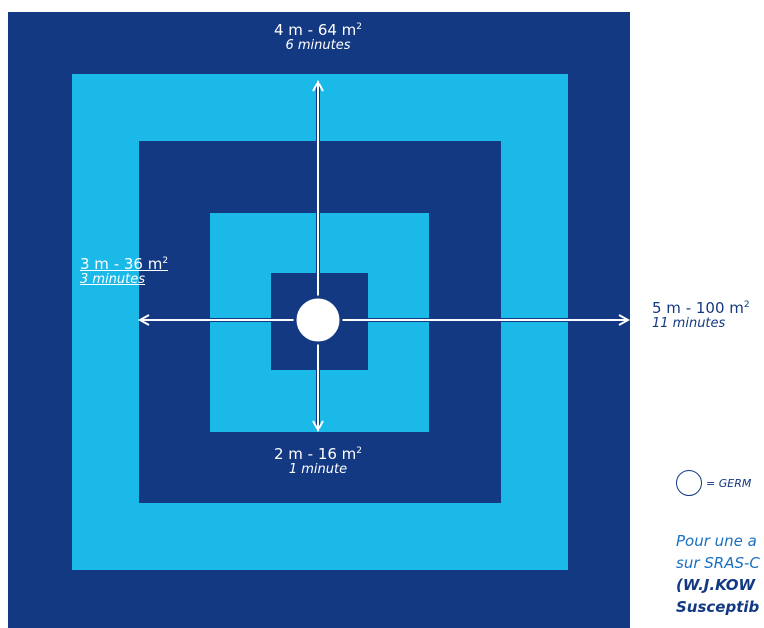 This screenshot has height=628, width=764. I want to click on label-2m: 2 m - 16 m2 1 minute, so click(318, 461).